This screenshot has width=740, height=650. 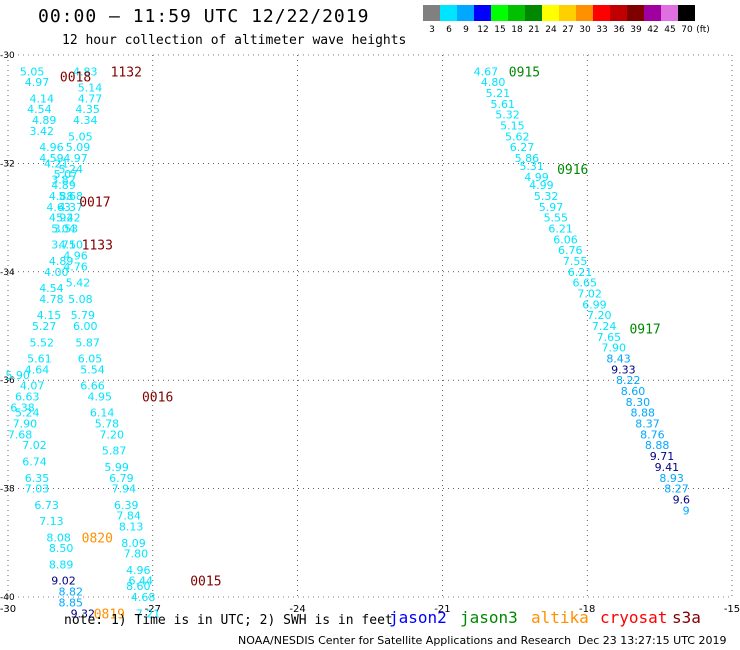 What do you see at coordinates (70, 169) in the screenshot?
I see `wave-height-label: 5.24` at bounding box center [70, 169].